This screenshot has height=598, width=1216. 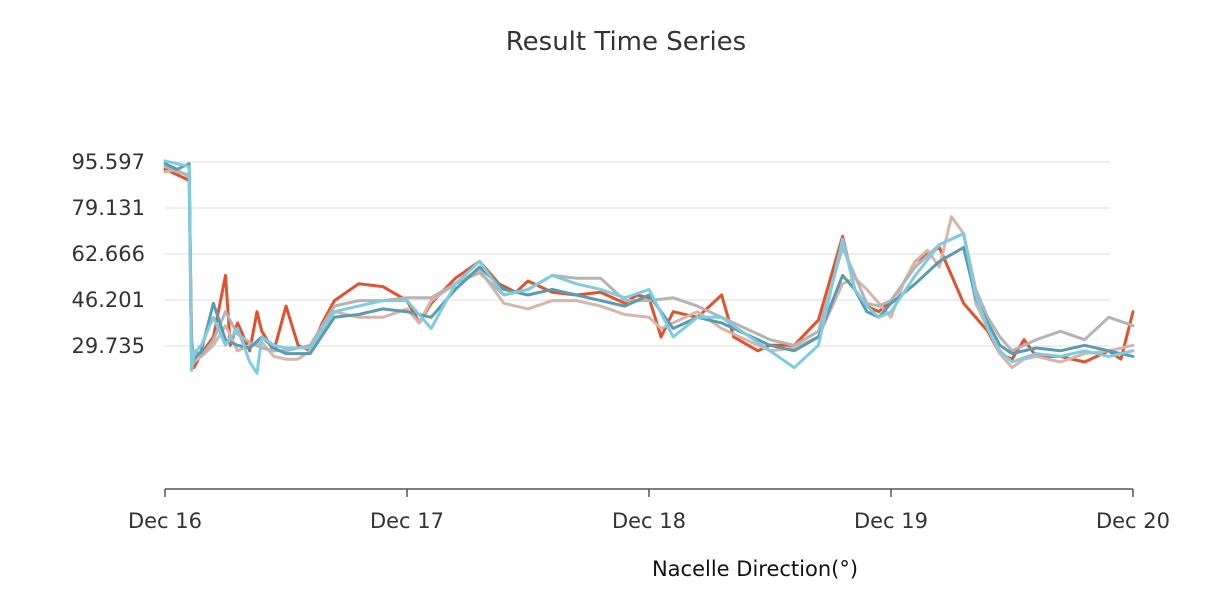 What do you see at coordinates (108, 300) in the screenshot?
I see `y-tick-label: 46.201` at bounding box center [108, 300].